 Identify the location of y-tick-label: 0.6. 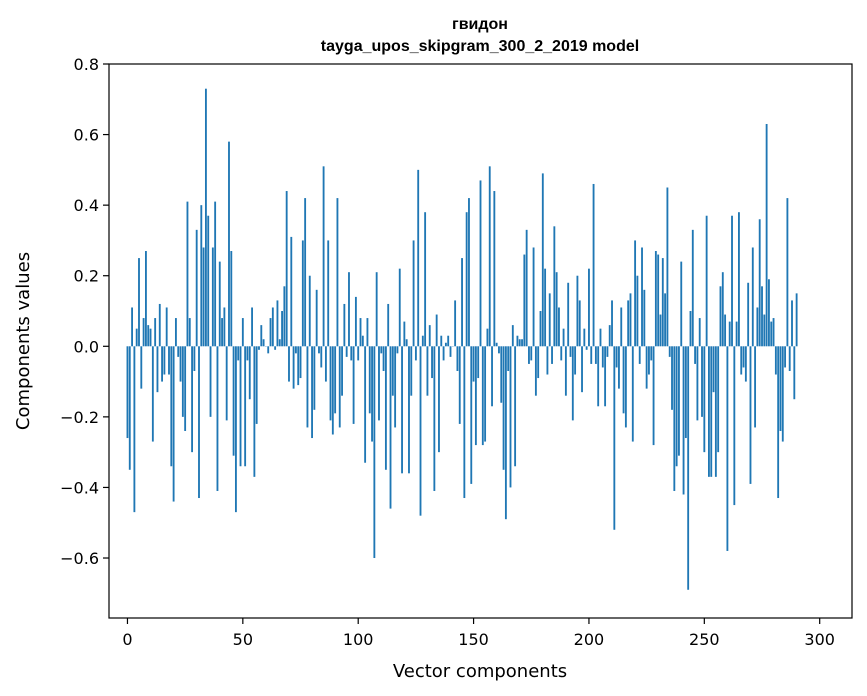
(86, 135).